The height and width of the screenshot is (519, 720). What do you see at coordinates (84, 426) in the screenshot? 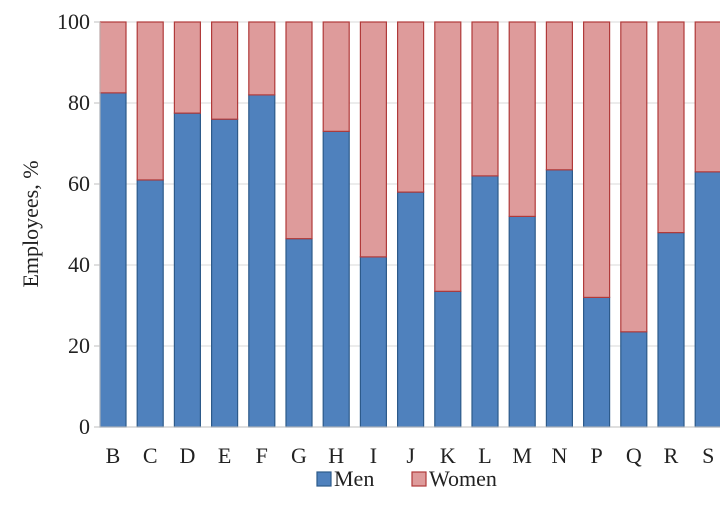
I see `y-tick-label: 0` at bounding box center [84, 426].